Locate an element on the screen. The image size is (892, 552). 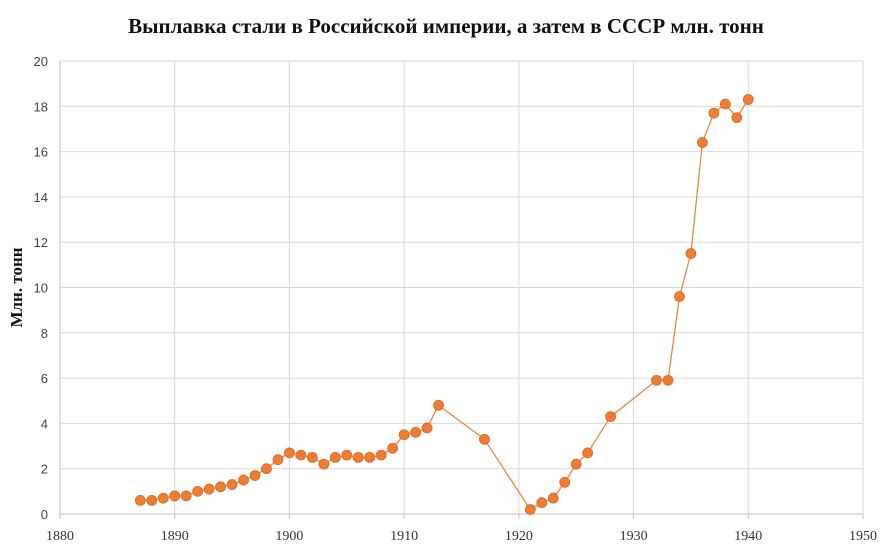
x-tick-label: 1930 is located at coordinates (634, 536).